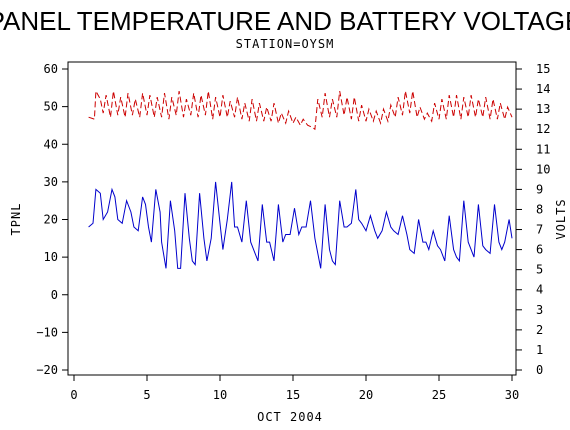 Image resolution: width=570 pixels, height=430 pixels. I want to click on right-y-tick-label: 14, so click(543, 89).